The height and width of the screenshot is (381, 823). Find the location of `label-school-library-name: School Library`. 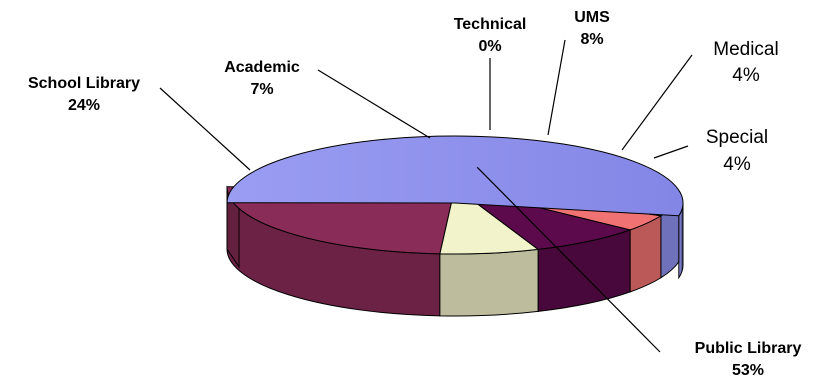

label-school-library-name: School Library is located at coordinates (84, 83).